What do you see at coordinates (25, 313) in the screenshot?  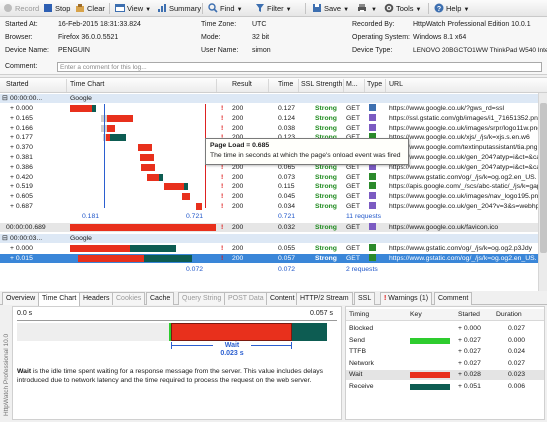 I see `axis-start-label: 0.0 s` at bounding box center [25, 313].